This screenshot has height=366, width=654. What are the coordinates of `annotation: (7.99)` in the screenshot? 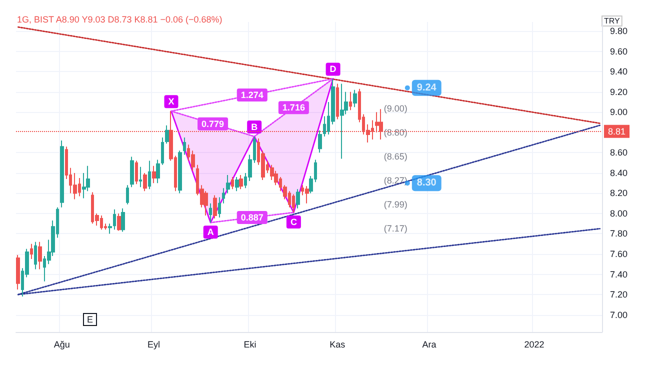 It's located at (396, 205).